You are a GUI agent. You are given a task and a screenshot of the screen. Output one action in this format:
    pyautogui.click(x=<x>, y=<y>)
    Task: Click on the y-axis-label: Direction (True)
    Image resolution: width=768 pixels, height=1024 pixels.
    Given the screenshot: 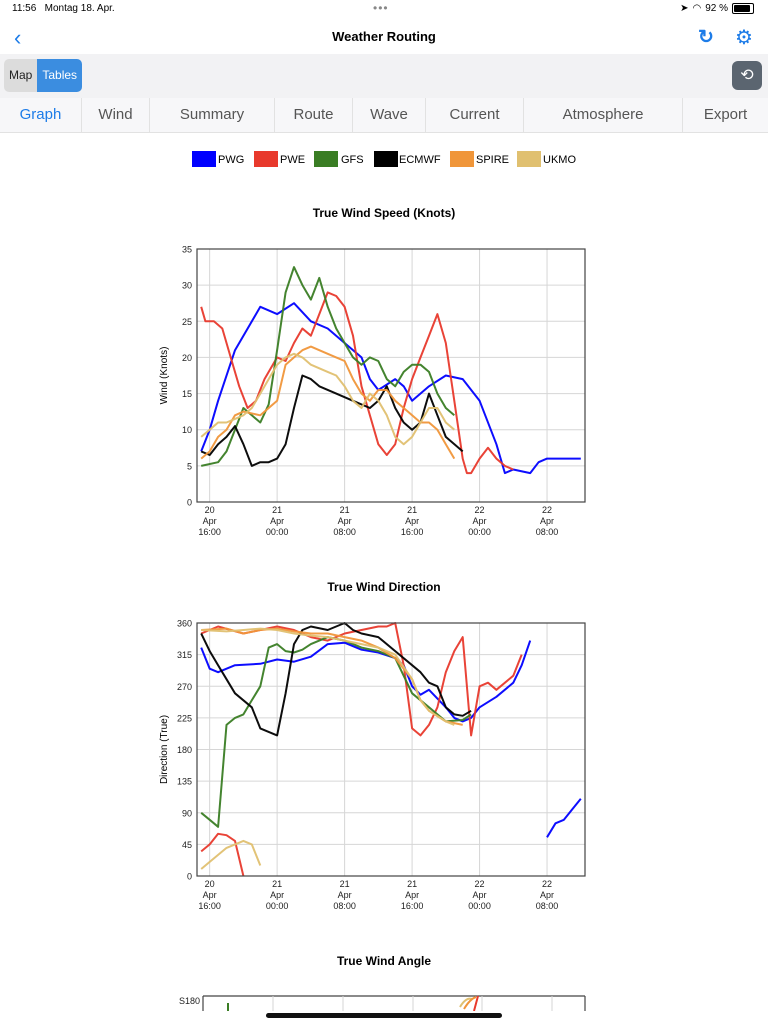 What is the action you would take?
    pyautogui.click(x=164, y=749)
    